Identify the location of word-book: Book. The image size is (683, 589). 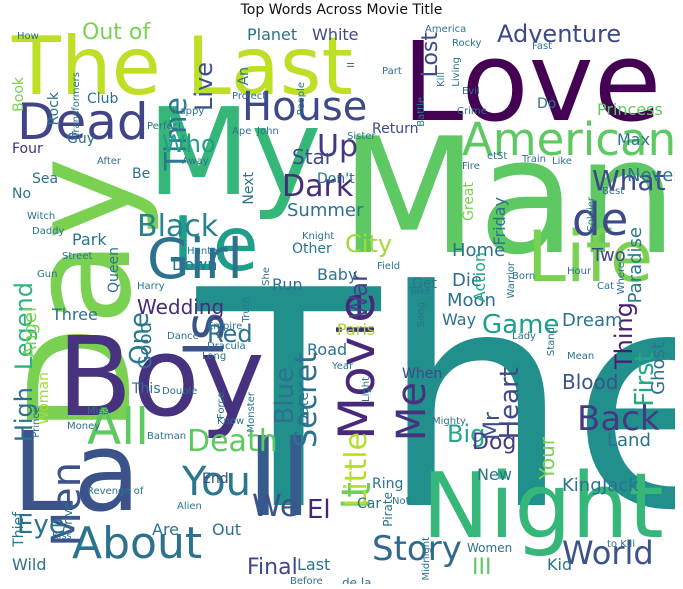
(19, 94).